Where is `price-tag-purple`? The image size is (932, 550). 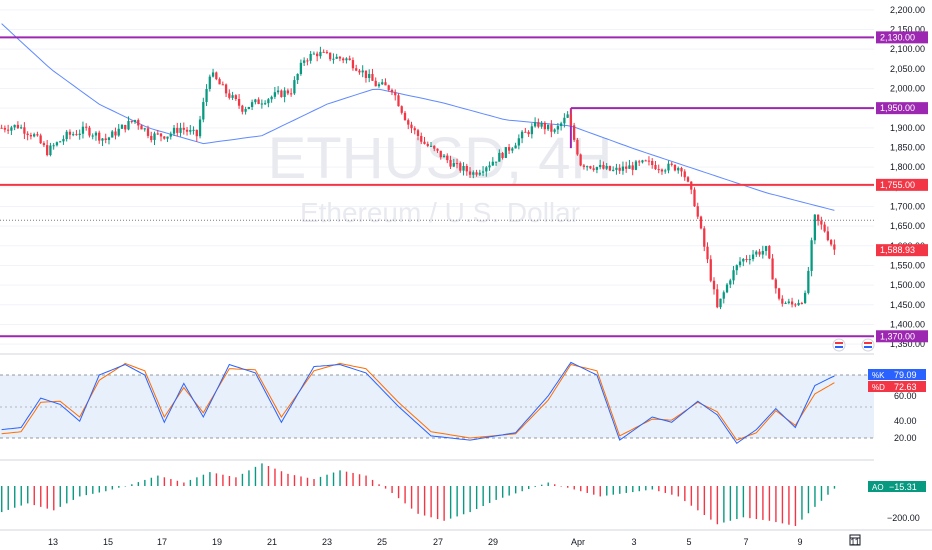 price-tag-purple is located at coordinates (902, 336).